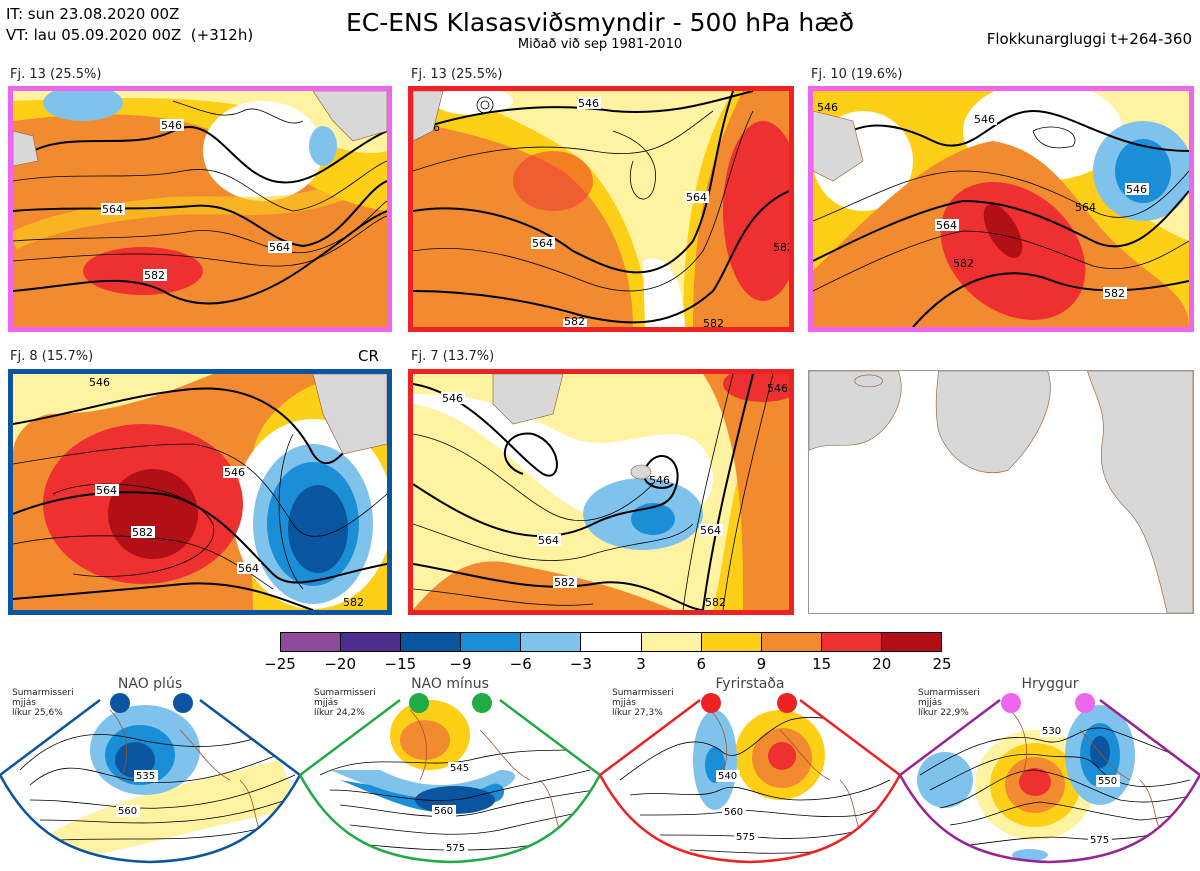 The width and height of the screenshot is (1200, 871). What do you see at coordinates (450, 781) in the screenshot?
I see `regime-map-nao-minus: 545 560 575` at bounding box center [450, 781].